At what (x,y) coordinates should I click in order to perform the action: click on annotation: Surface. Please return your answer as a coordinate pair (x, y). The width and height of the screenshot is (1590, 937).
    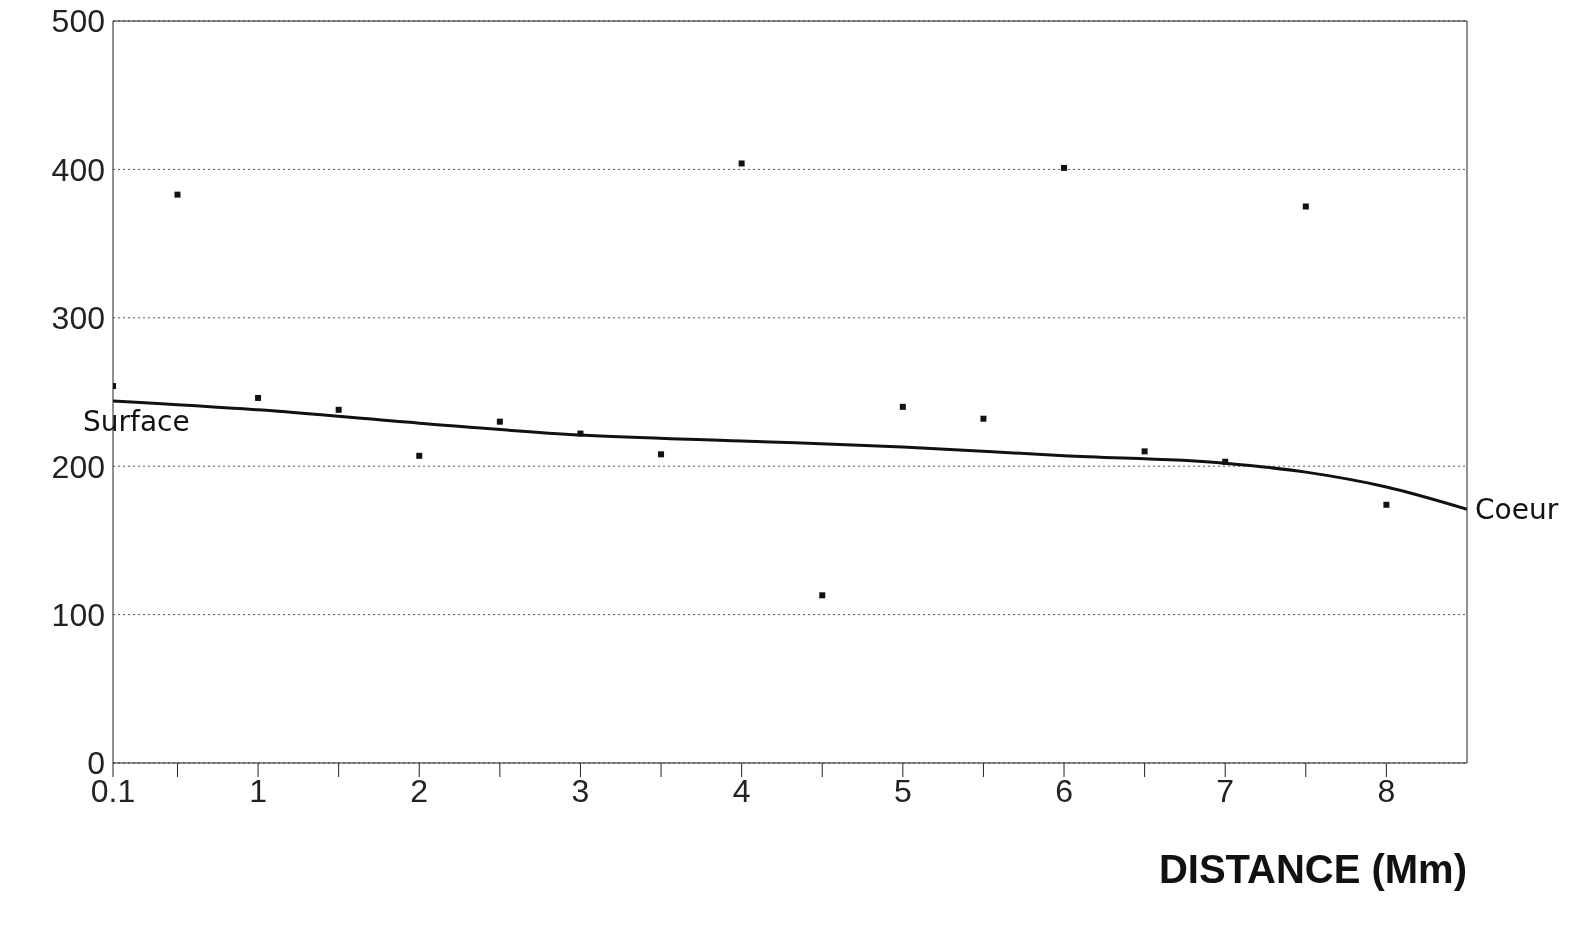
    Looking at the image, I should click on (136, 421).